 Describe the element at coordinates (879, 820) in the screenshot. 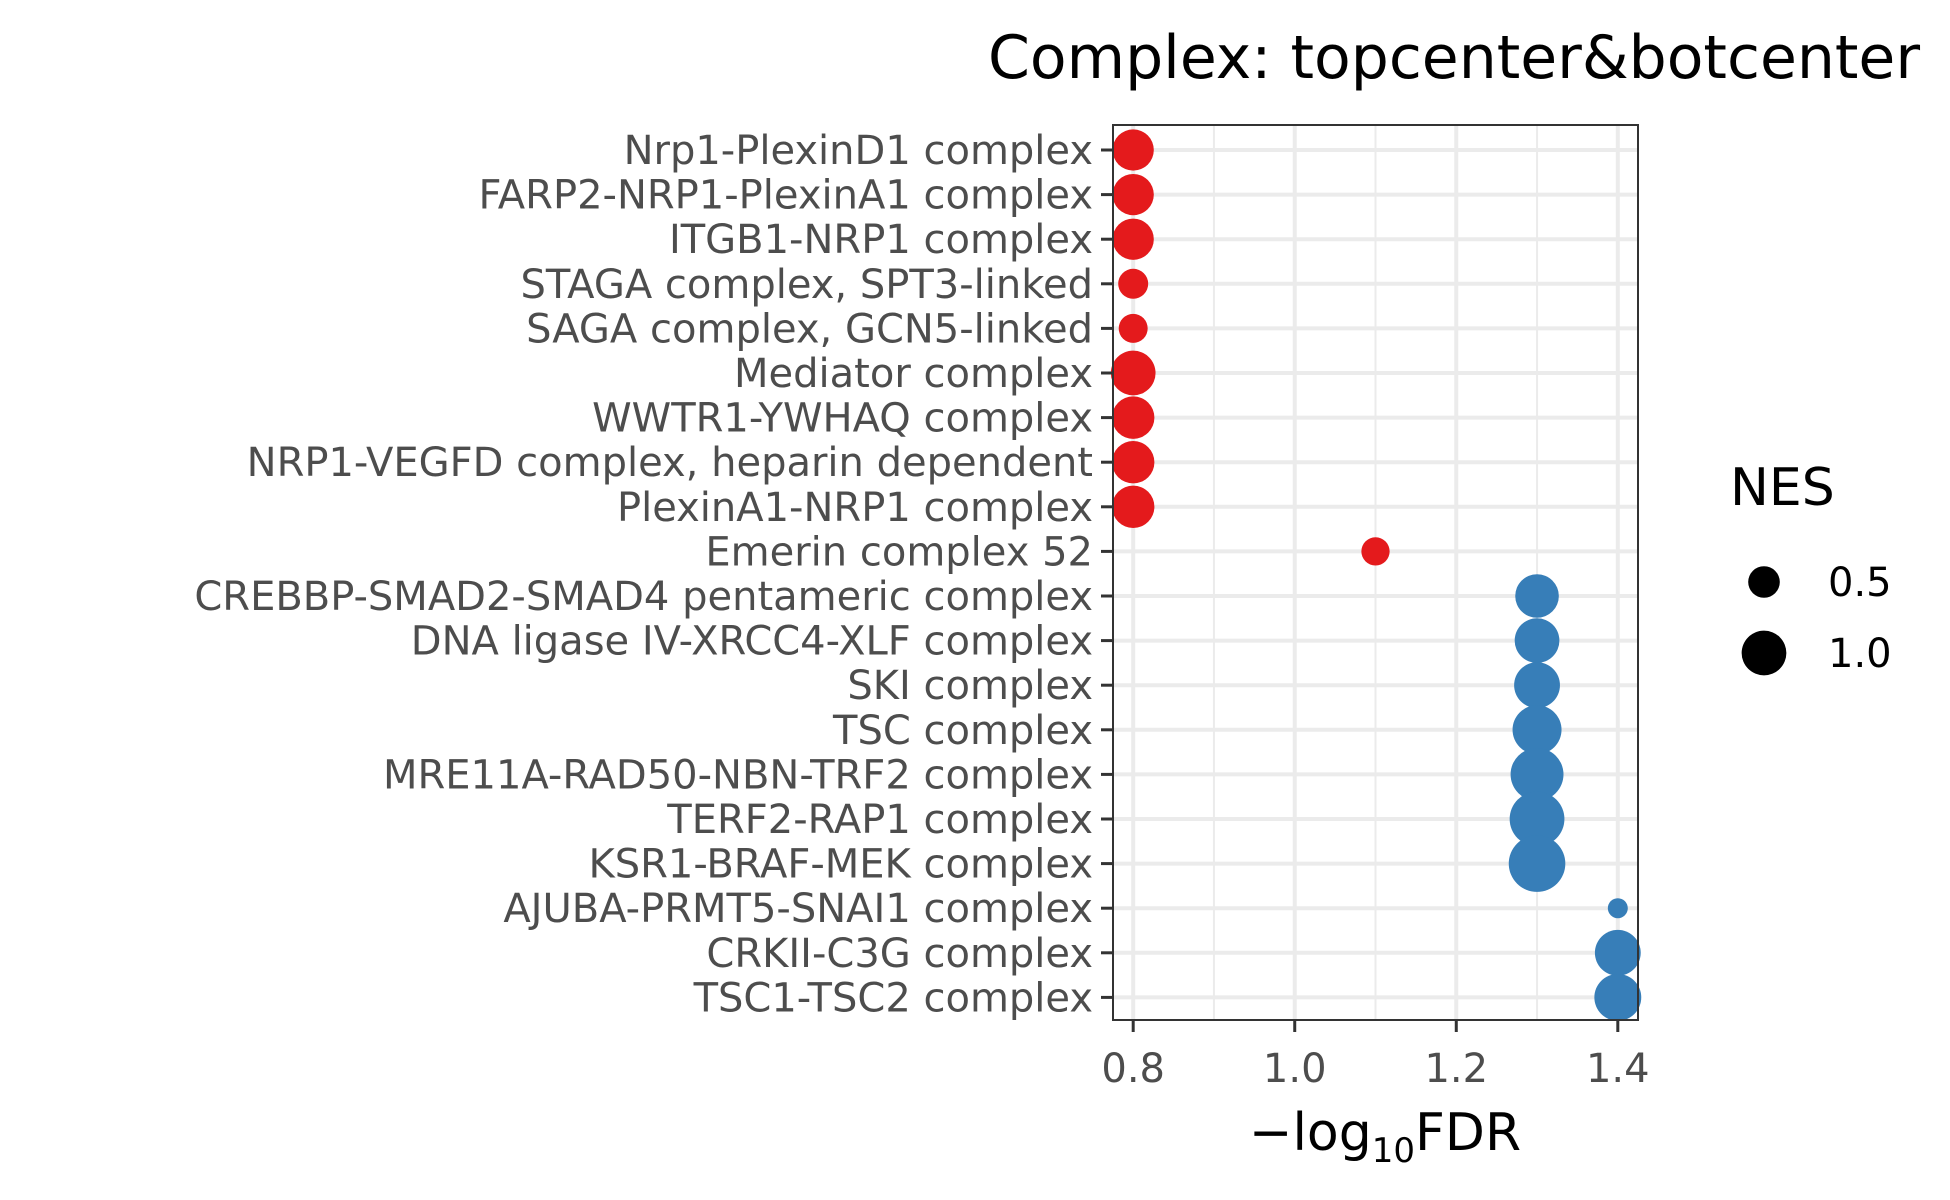

I see `y-tick-label: TERF2-RAP1 complex` at that location.